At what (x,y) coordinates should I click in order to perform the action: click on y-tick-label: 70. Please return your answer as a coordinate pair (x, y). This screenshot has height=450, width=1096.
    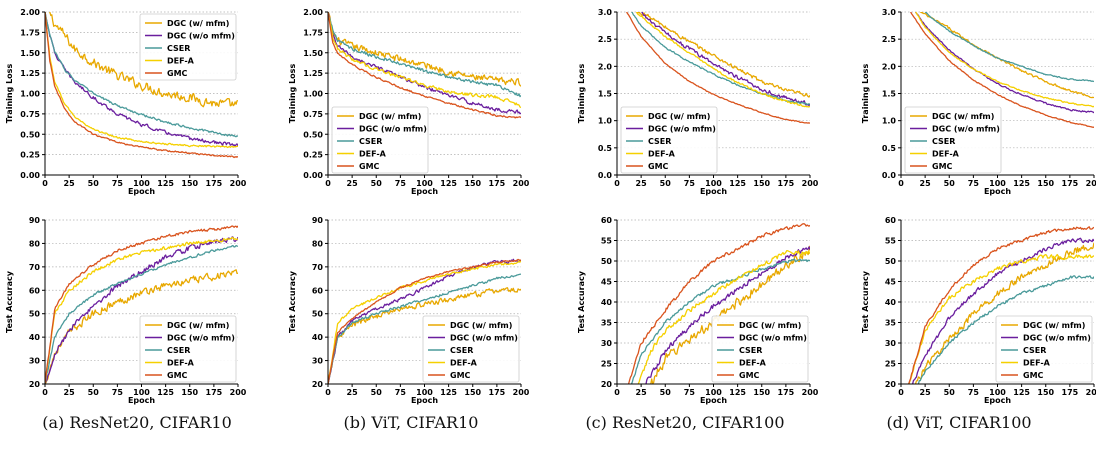
    Looking at the image, I should click on (35, 267).